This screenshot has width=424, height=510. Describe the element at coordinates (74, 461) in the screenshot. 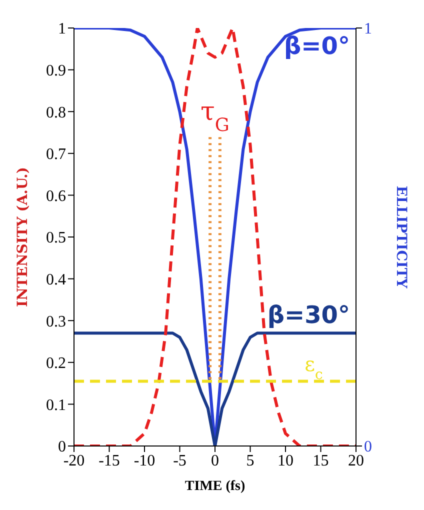

I see `x-tick-label: -20` at that location.